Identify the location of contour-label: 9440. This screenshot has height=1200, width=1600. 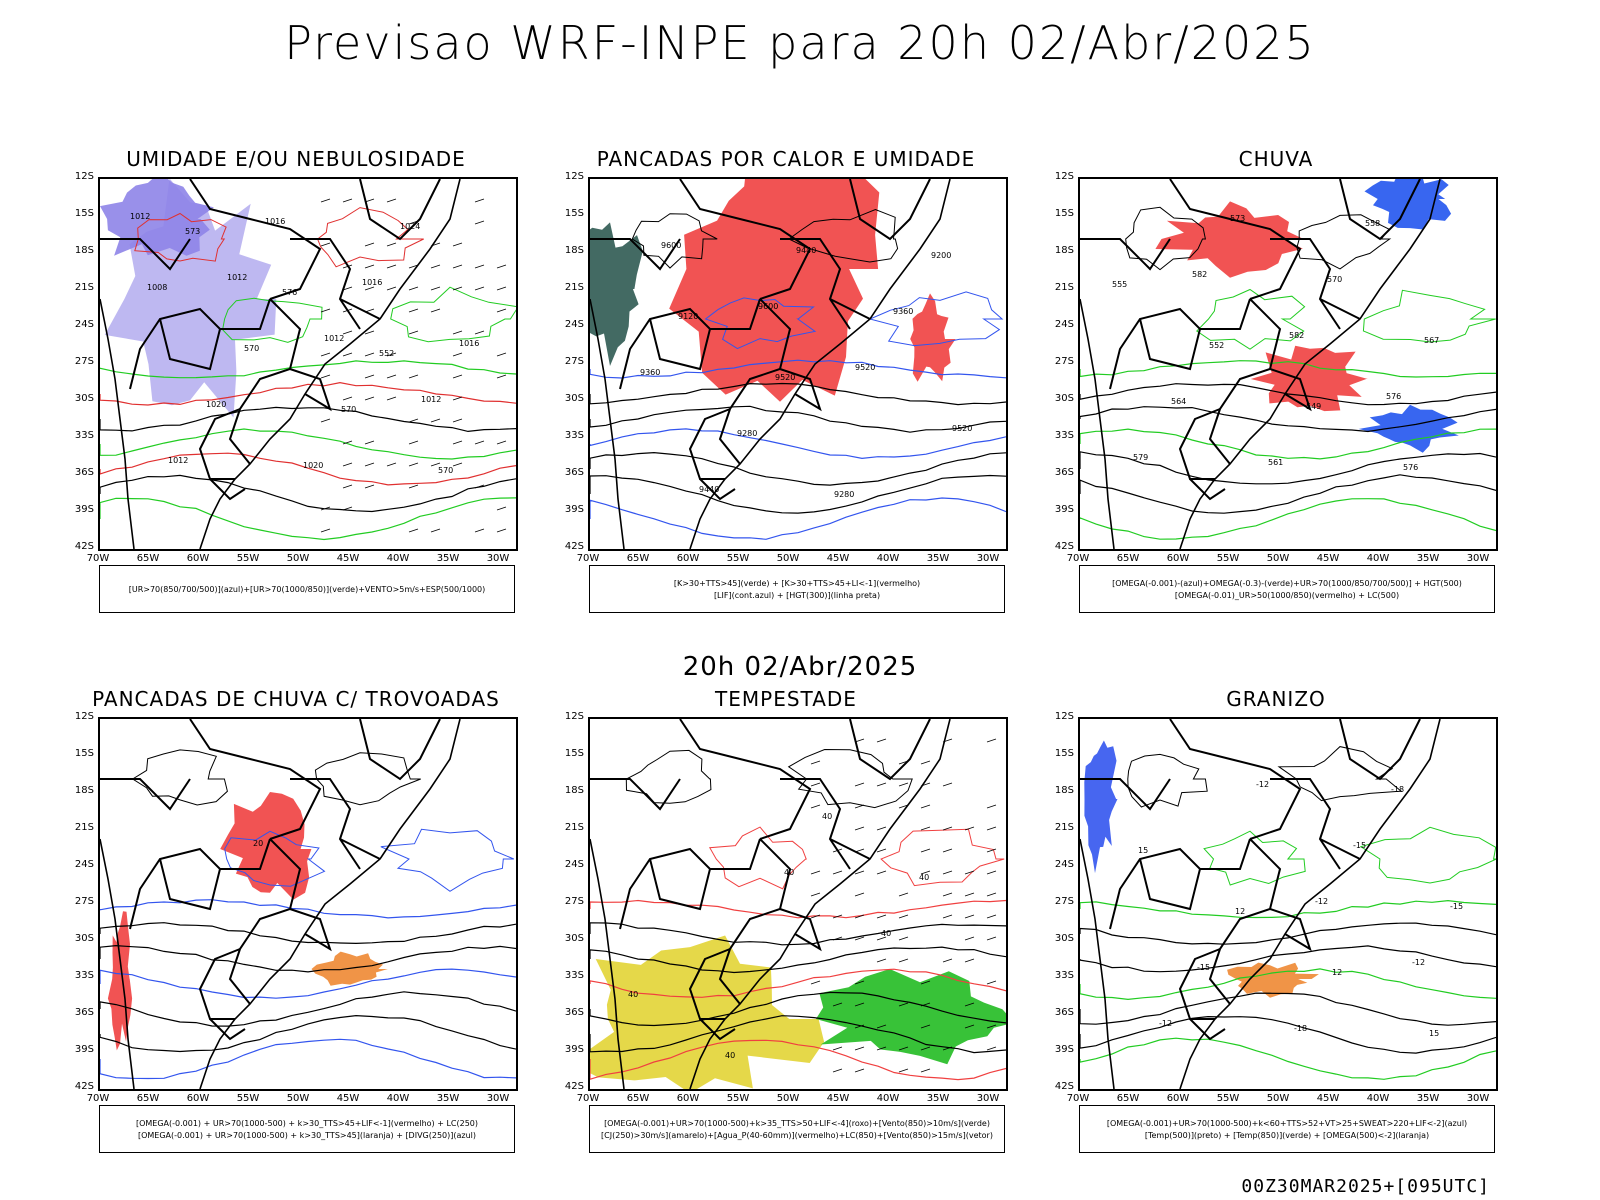
(806, 250).